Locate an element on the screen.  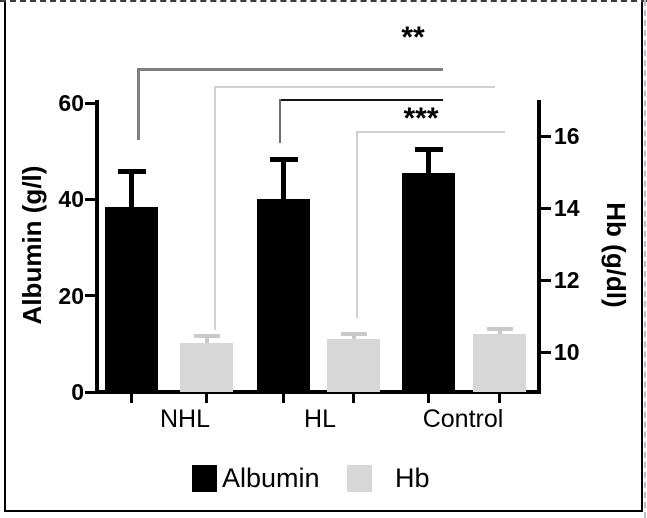
error-bar-stem-hb-control is located at coordinates (499, 332).